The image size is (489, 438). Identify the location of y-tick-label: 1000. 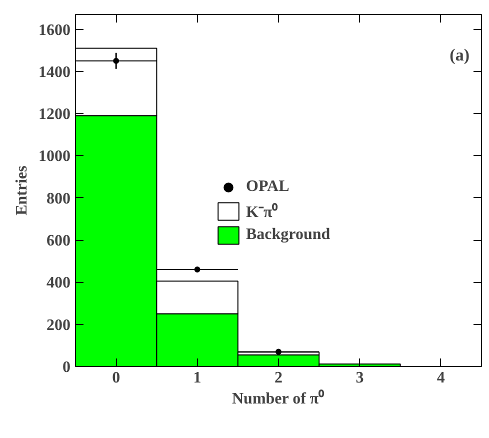
(54, 157).